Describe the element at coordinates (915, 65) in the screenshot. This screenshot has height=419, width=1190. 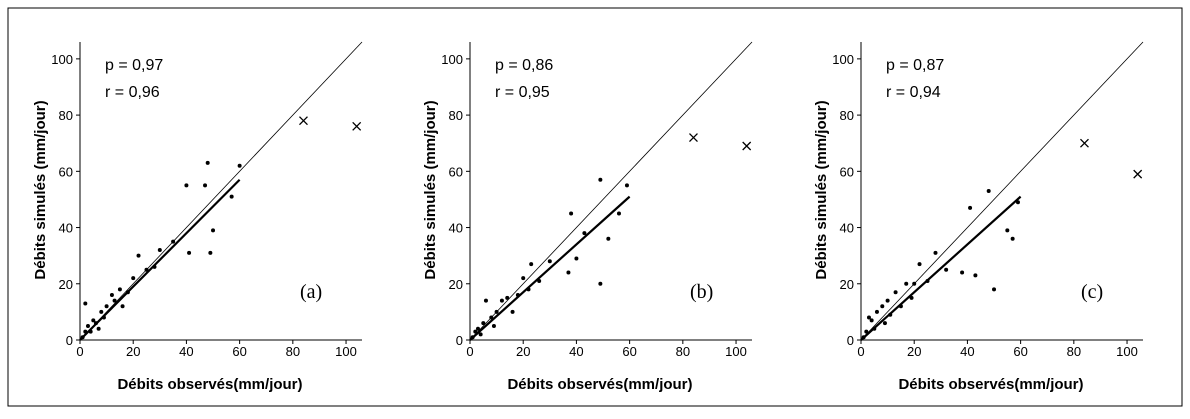
I see `annotation: p = 0,87` at that location.